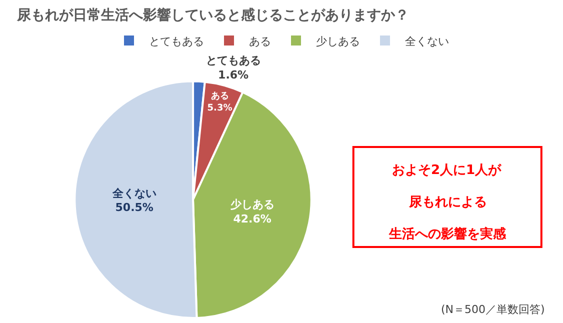 This screenshot has width=563, height=323. I want to click on slice-label: 全くない, so click(133, 193).